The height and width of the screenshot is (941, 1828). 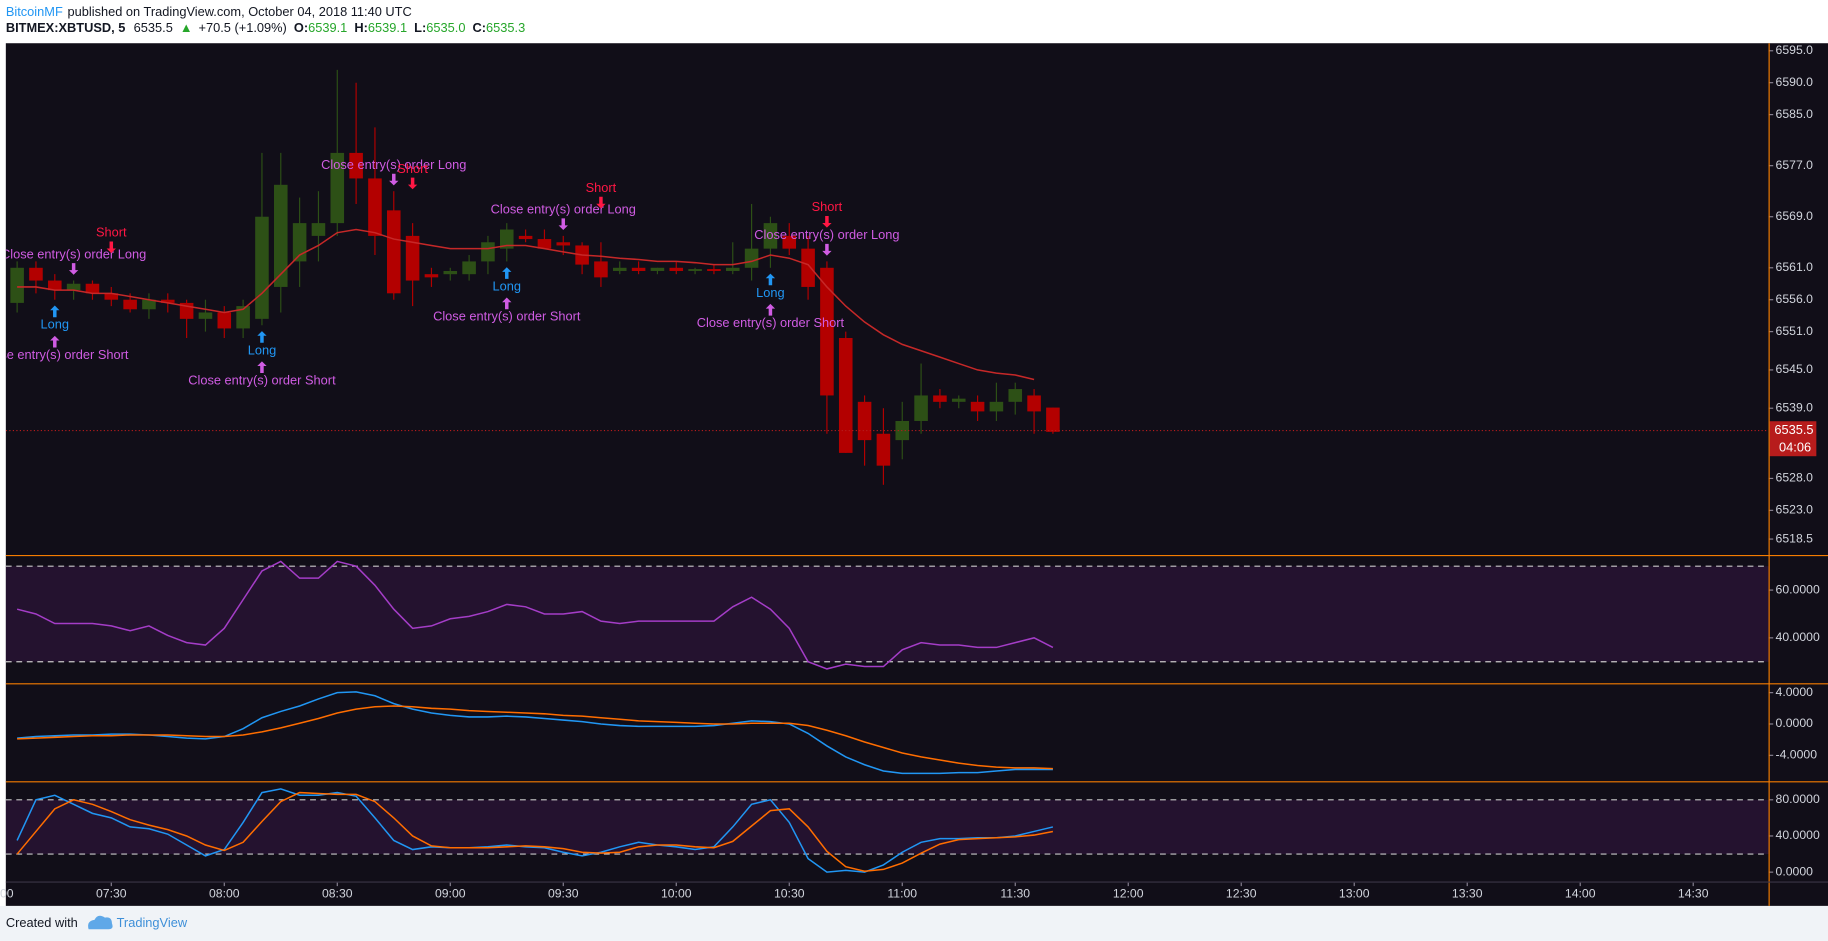 What do you see at coordinates (1795, 871) in the screenshot?
I see `y-tick-label: 0.0000` at bounding box center [1795, 871].